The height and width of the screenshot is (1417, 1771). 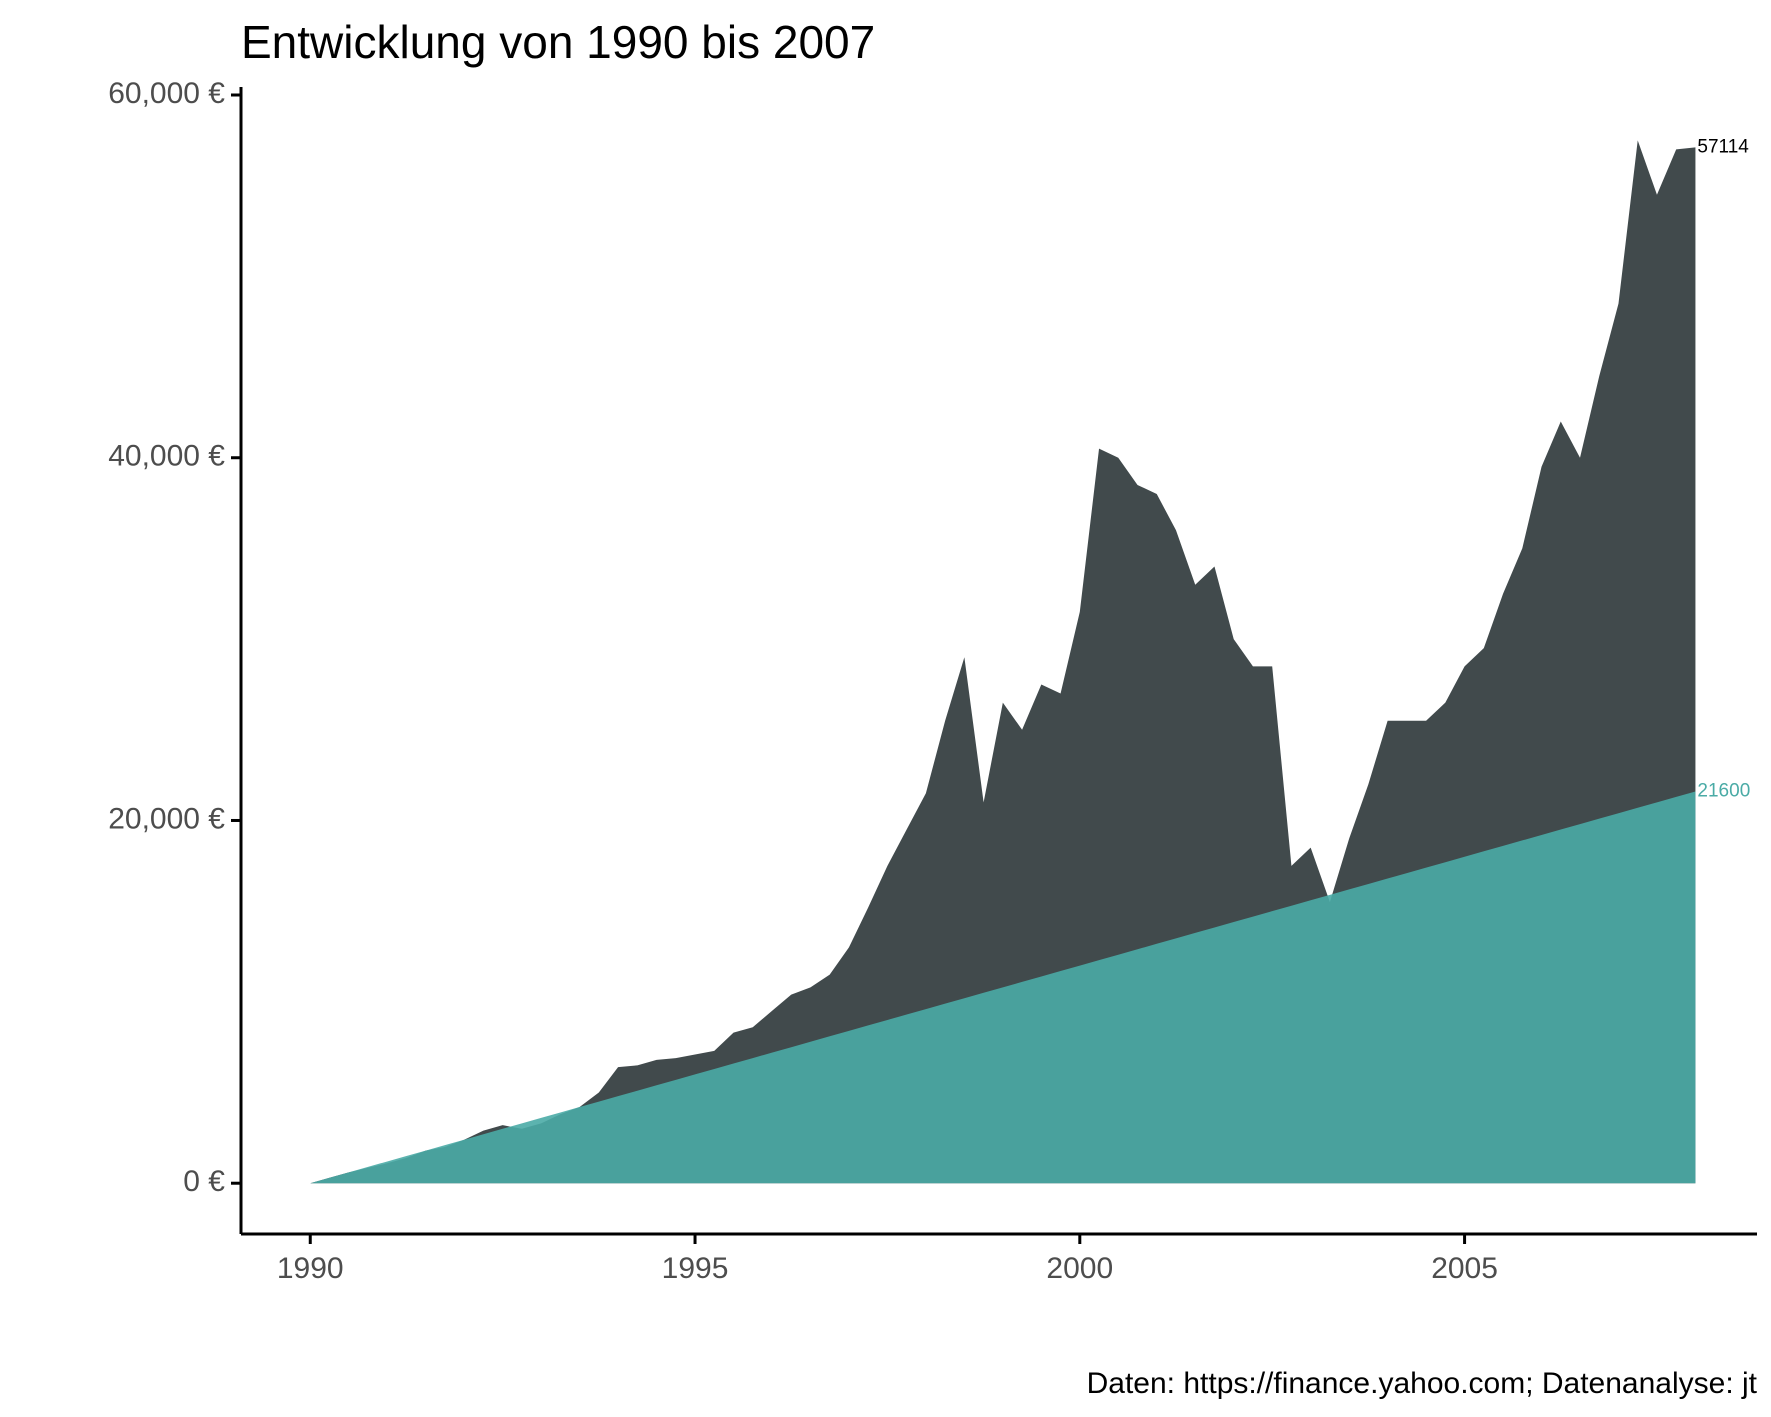 I want to click on x-tick-label: 2005, so click(x=1464, y=1268).